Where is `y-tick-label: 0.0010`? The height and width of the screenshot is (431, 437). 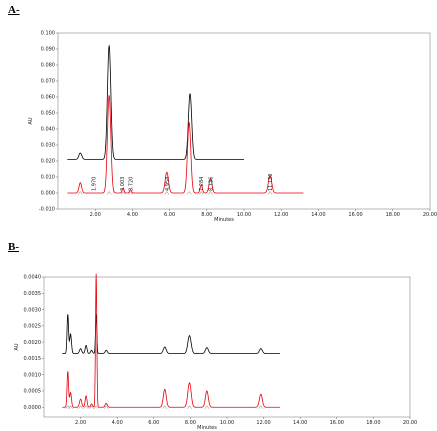
y-tick-label: 0.0010 is located at coordinates (33, 375).